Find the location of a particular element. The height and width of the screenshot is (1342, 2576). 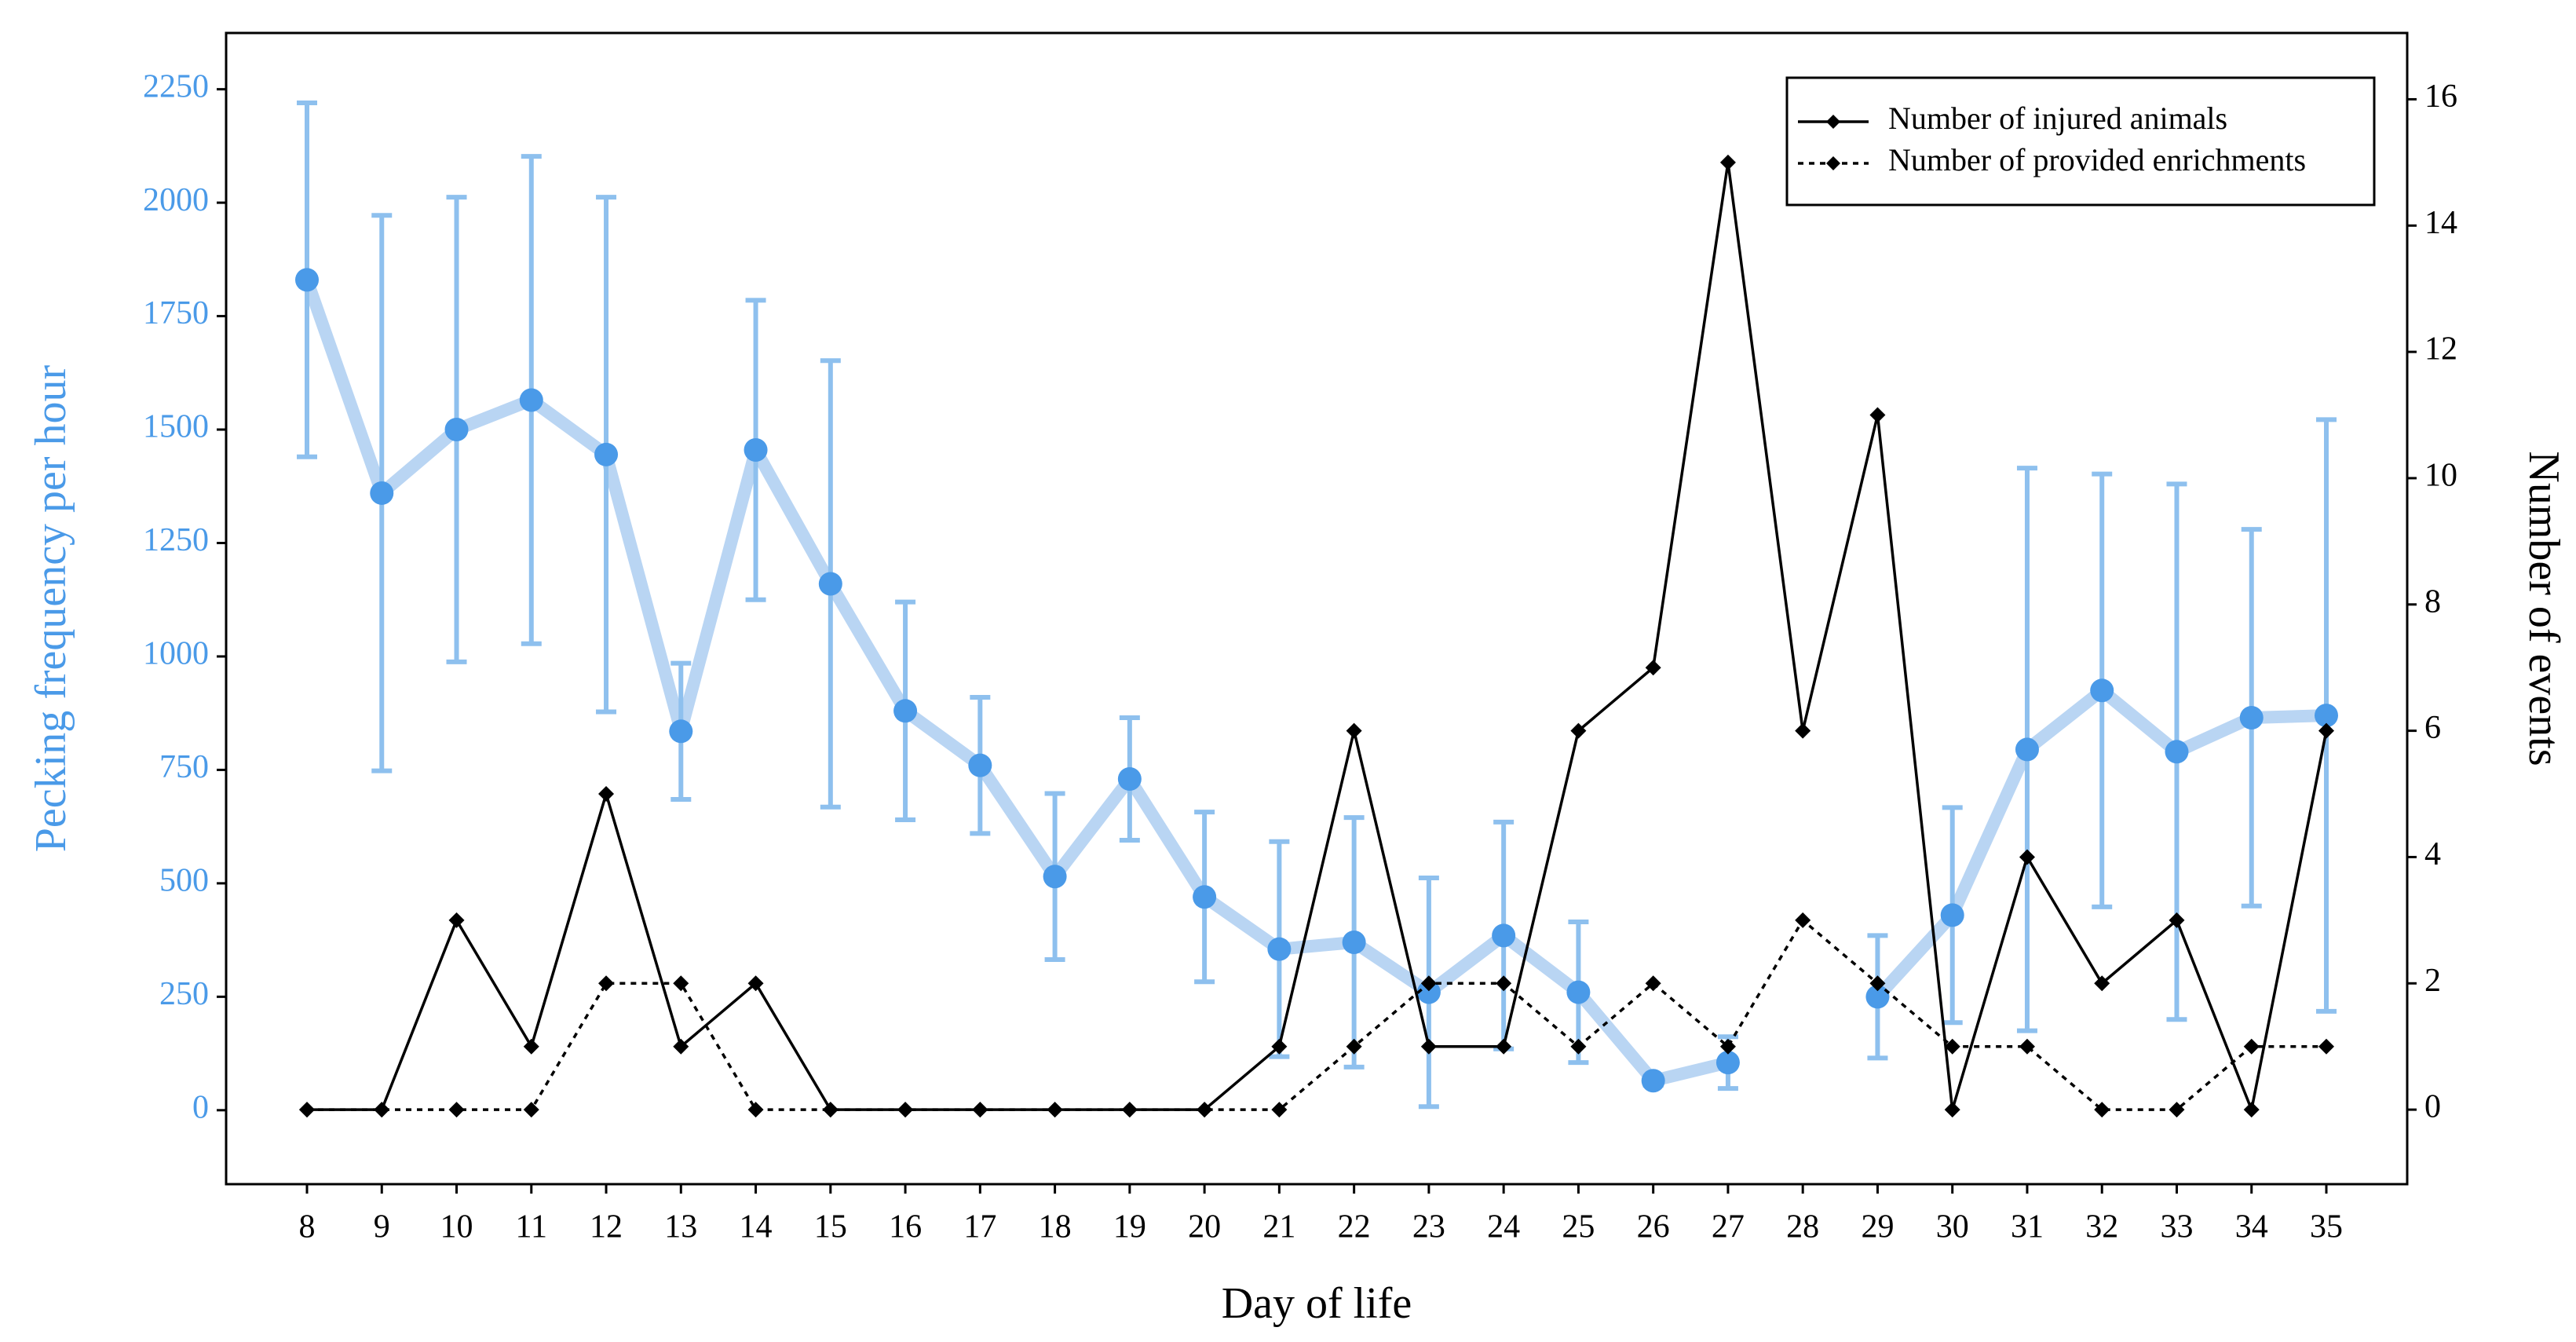

legend-box is located at coordinates (2080, 141).